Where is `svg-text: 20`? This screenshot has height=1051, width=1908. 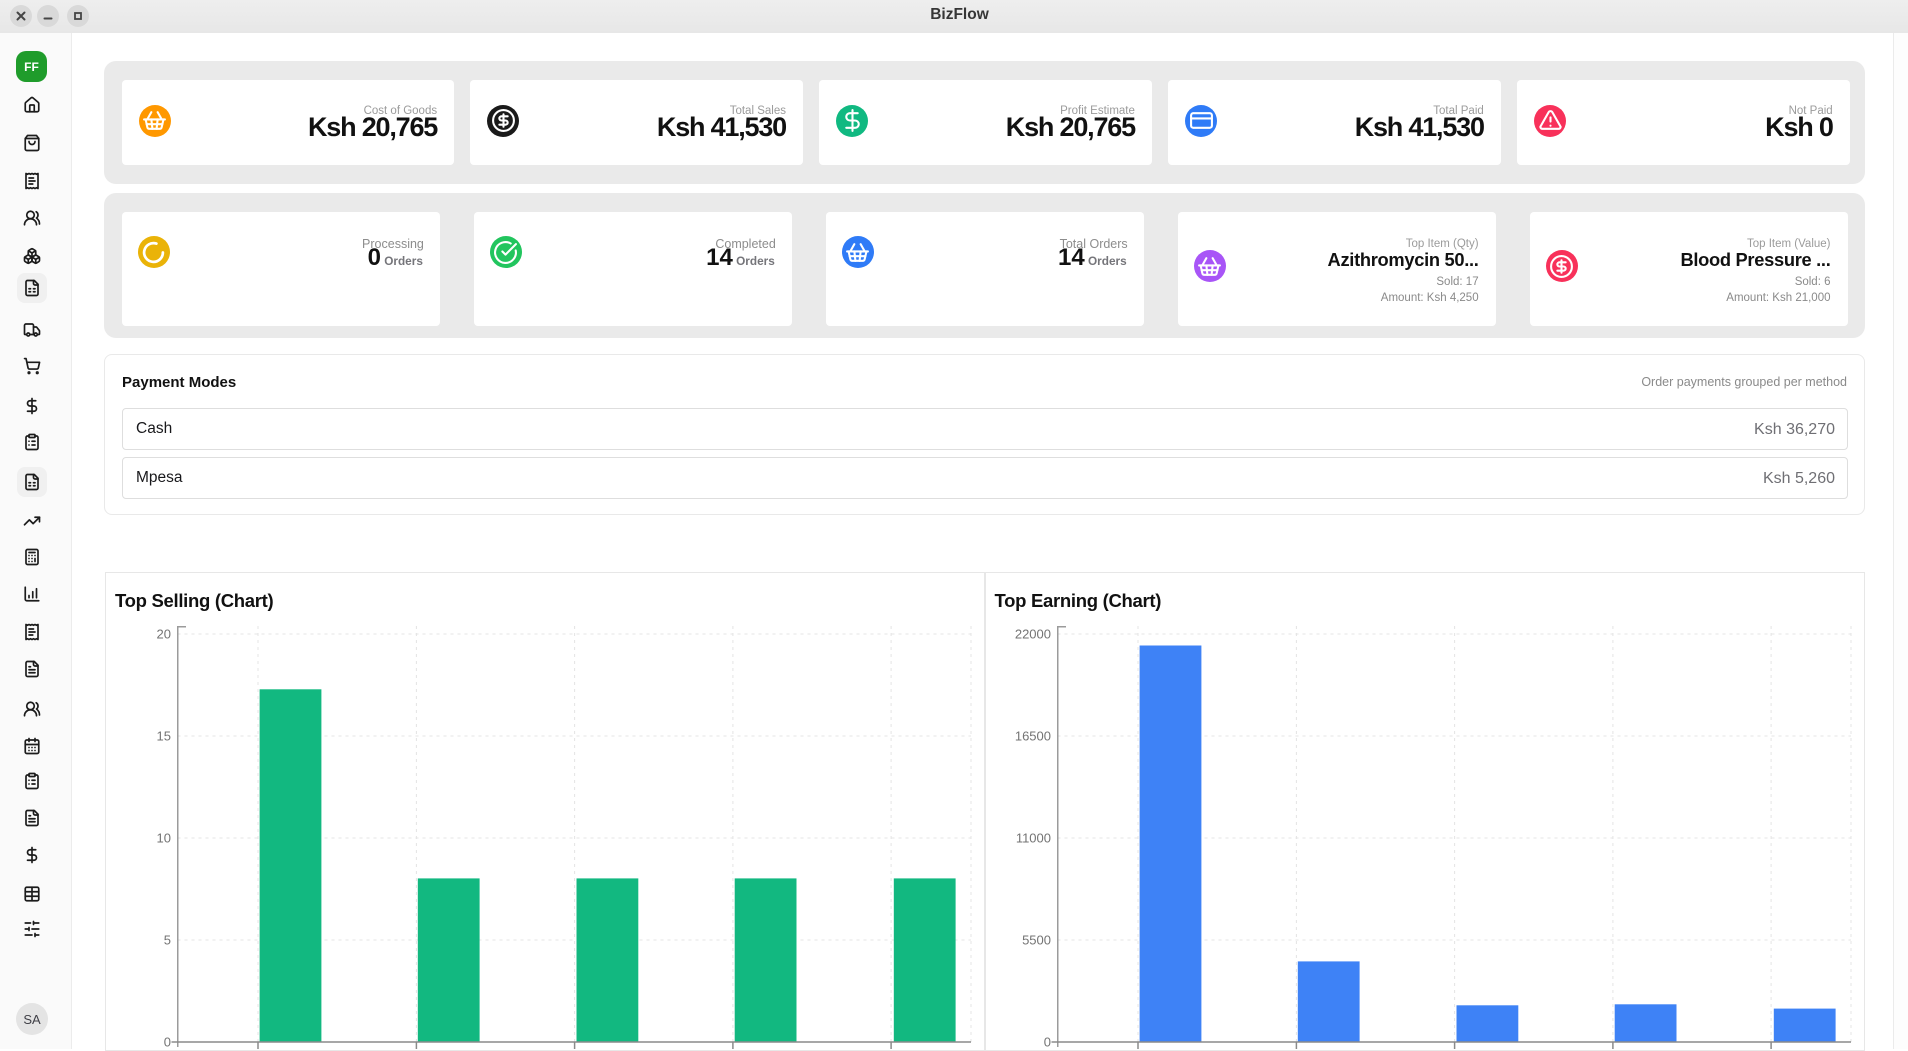 svg-text: 20 is located at coordinates (164, 634).